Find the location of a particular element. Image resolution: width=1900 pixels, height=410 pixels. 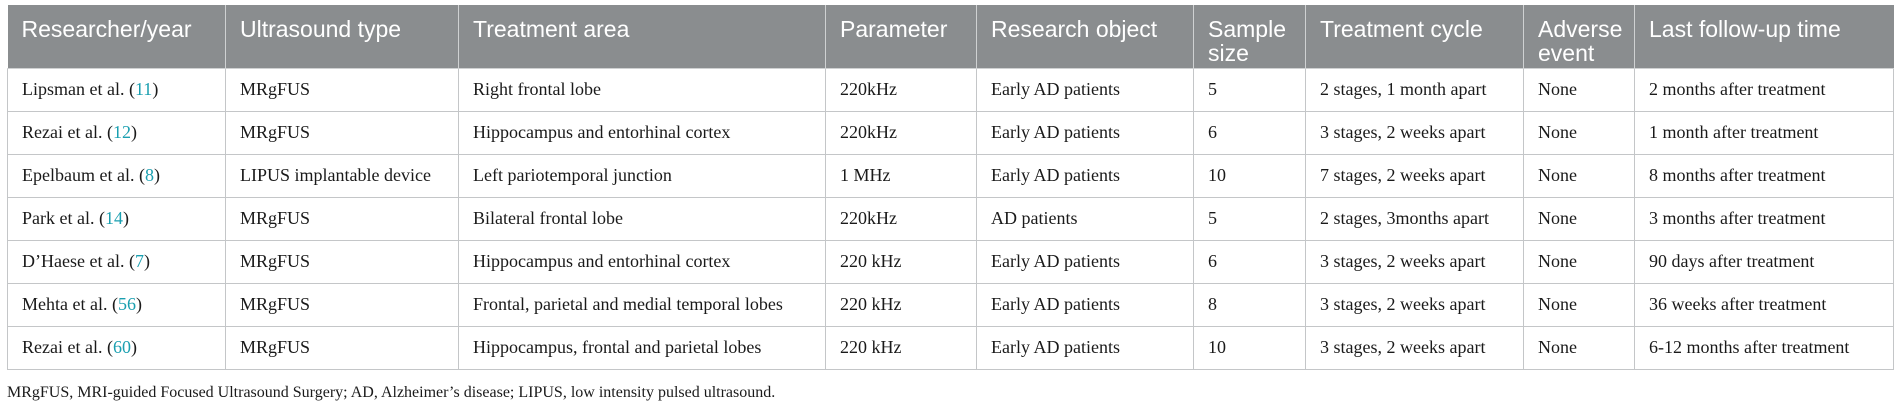

cell-researcher: Park et al. (14) is located at coordinates (116, 218).